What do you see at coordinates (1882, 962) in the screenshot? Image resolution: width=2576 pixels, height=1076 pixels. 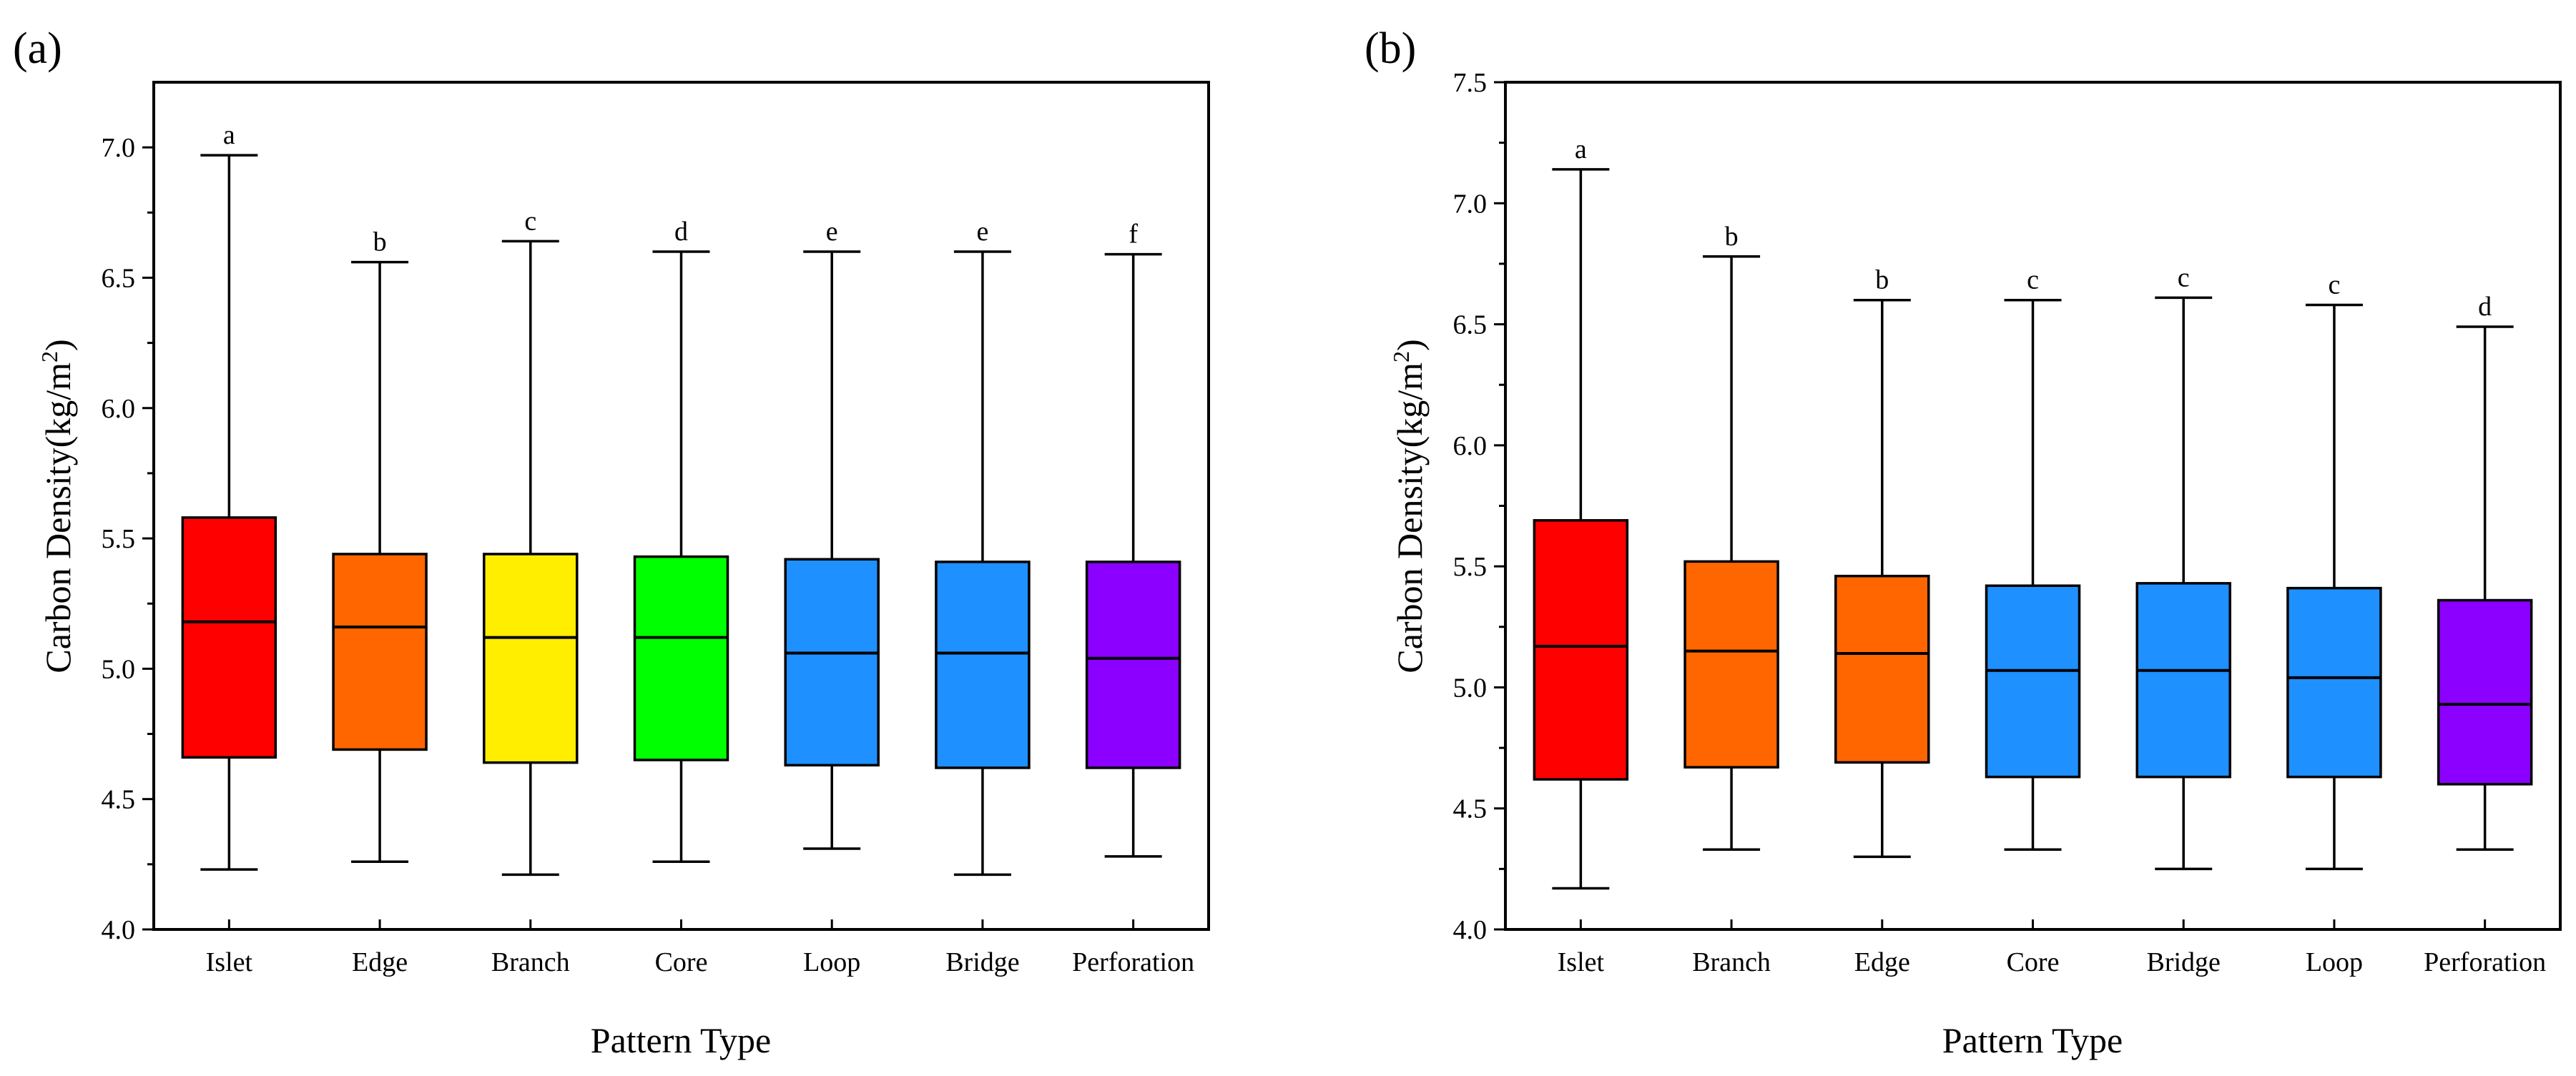 I see `panel-b-x-tick-label: Edge` at bounding box center [1882, 962].